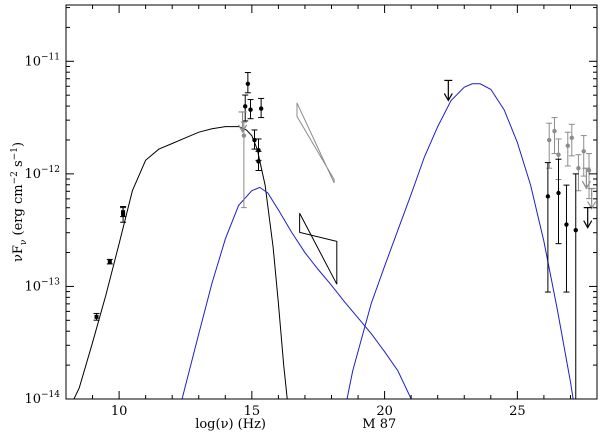 The width and height of the screenshot is (600, 434). I want to click on y-axis-label: νFν (erg cm−2 s−1), so click(19, 202).